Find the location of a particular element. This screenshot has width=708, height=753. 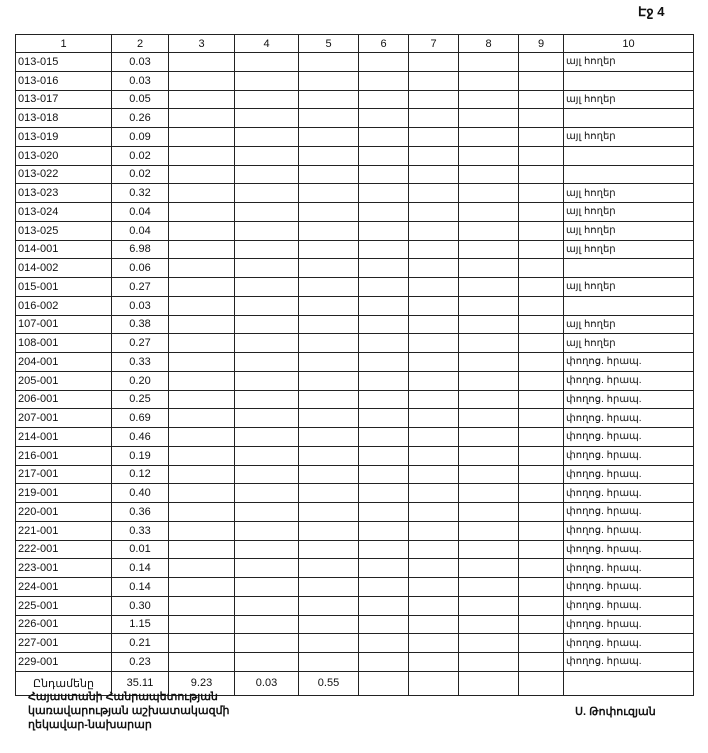

area-value: 0.05 is located at coordinates (140, 99).